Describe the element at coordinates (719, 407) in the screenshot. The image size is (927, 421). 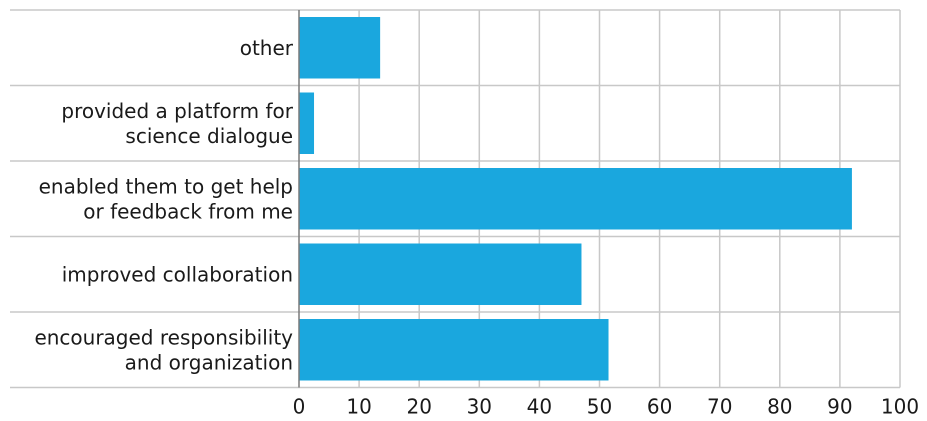
I see `x-tick-label-70: 70` at that location.